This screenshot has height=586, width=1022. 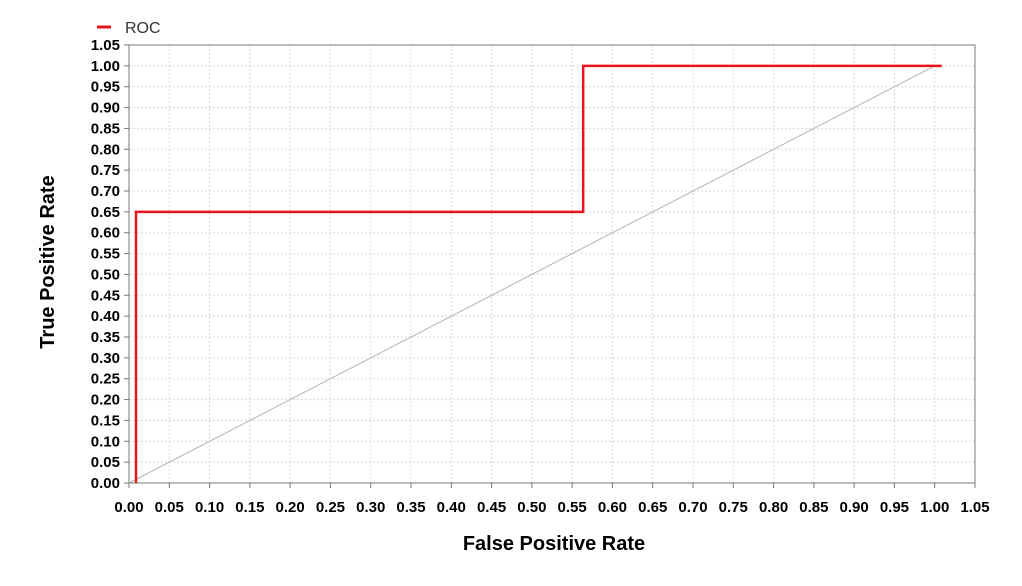 What do you see at coordinates (612, 507) in the screenshot?
I see `x-tick-label: 0.60` at bounding box center [612, 507].